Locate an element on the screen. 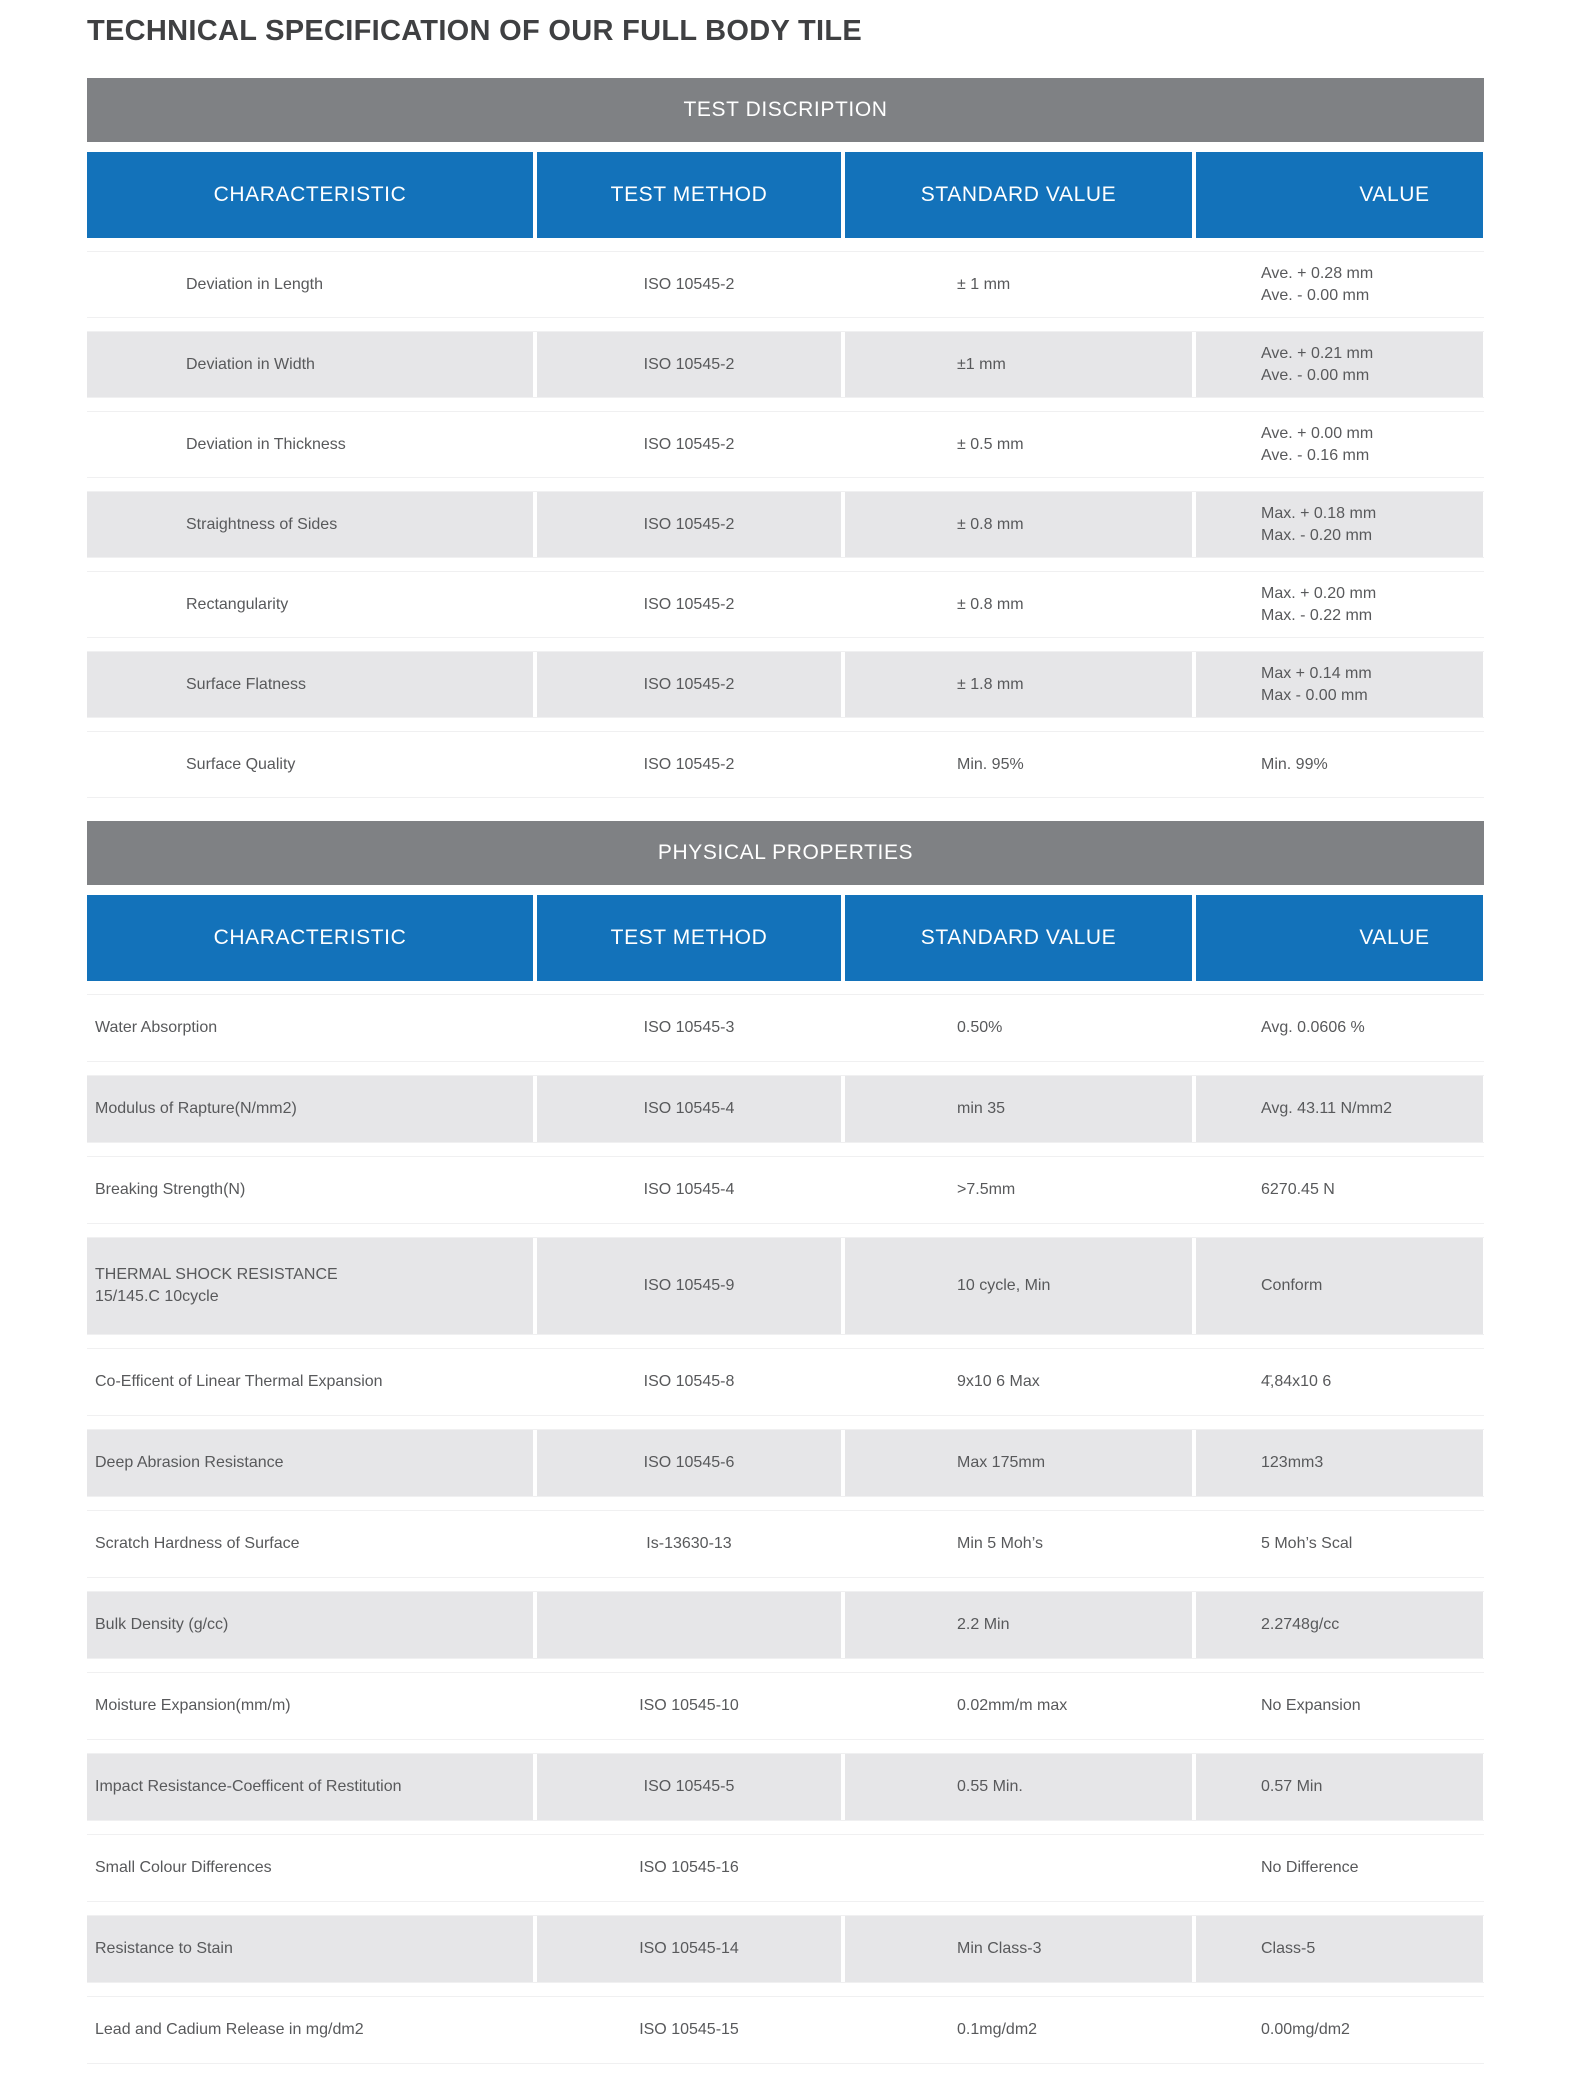 This screenshot has height=2094, width=1571. cell-value: Avg. 43.11 N/mm2 is located at coordinates (1339, 1109).